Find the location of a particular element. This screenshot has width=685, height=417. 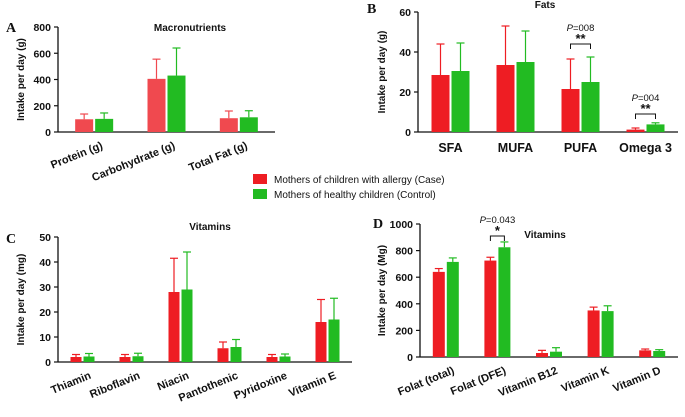

panel-d-y-axis-label: Intake per day (Mg) is located at coordinates (382, 290).